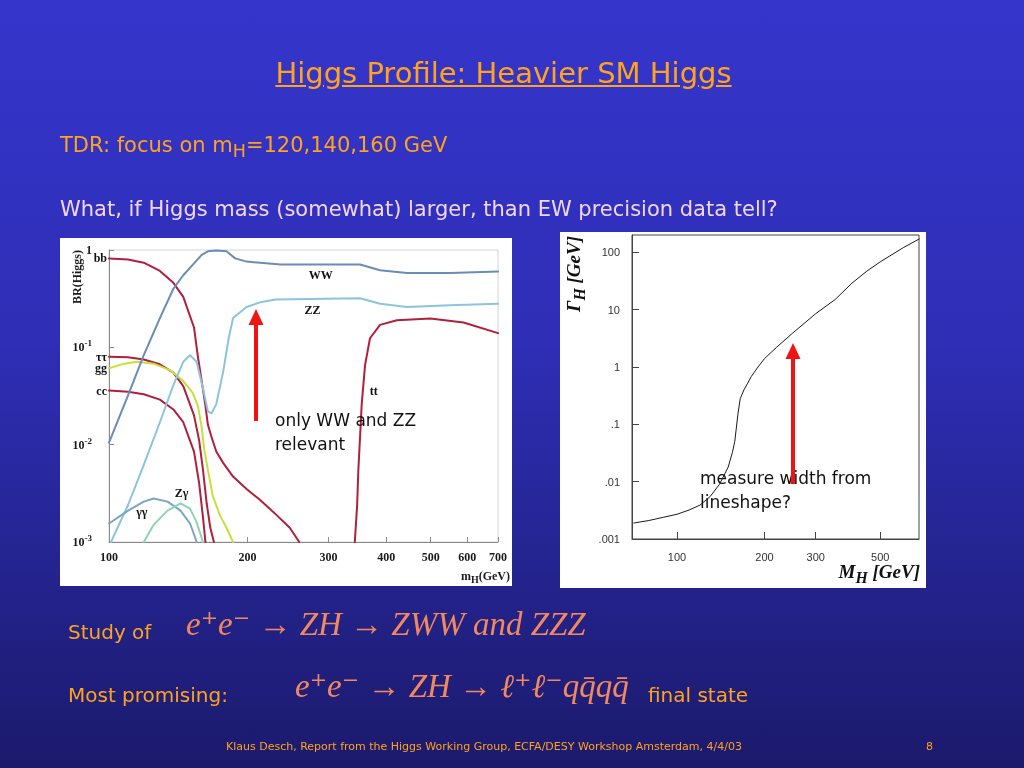 Image resolution: width=1024 pixels, height=768 pixels. What do you see at coordinates (419, 209) in the screenshot?
I see `text: What, if Higgs mass (somewhat) larger, than EW precision data tell?` at bounding box center [419, 209].